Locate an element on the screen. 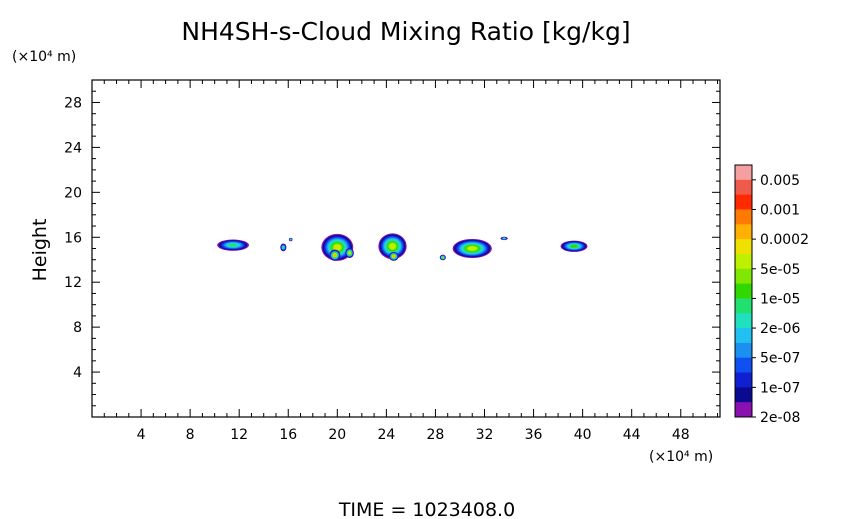  colorbar-label: 1e-05 is located at coordinates (780, 299).